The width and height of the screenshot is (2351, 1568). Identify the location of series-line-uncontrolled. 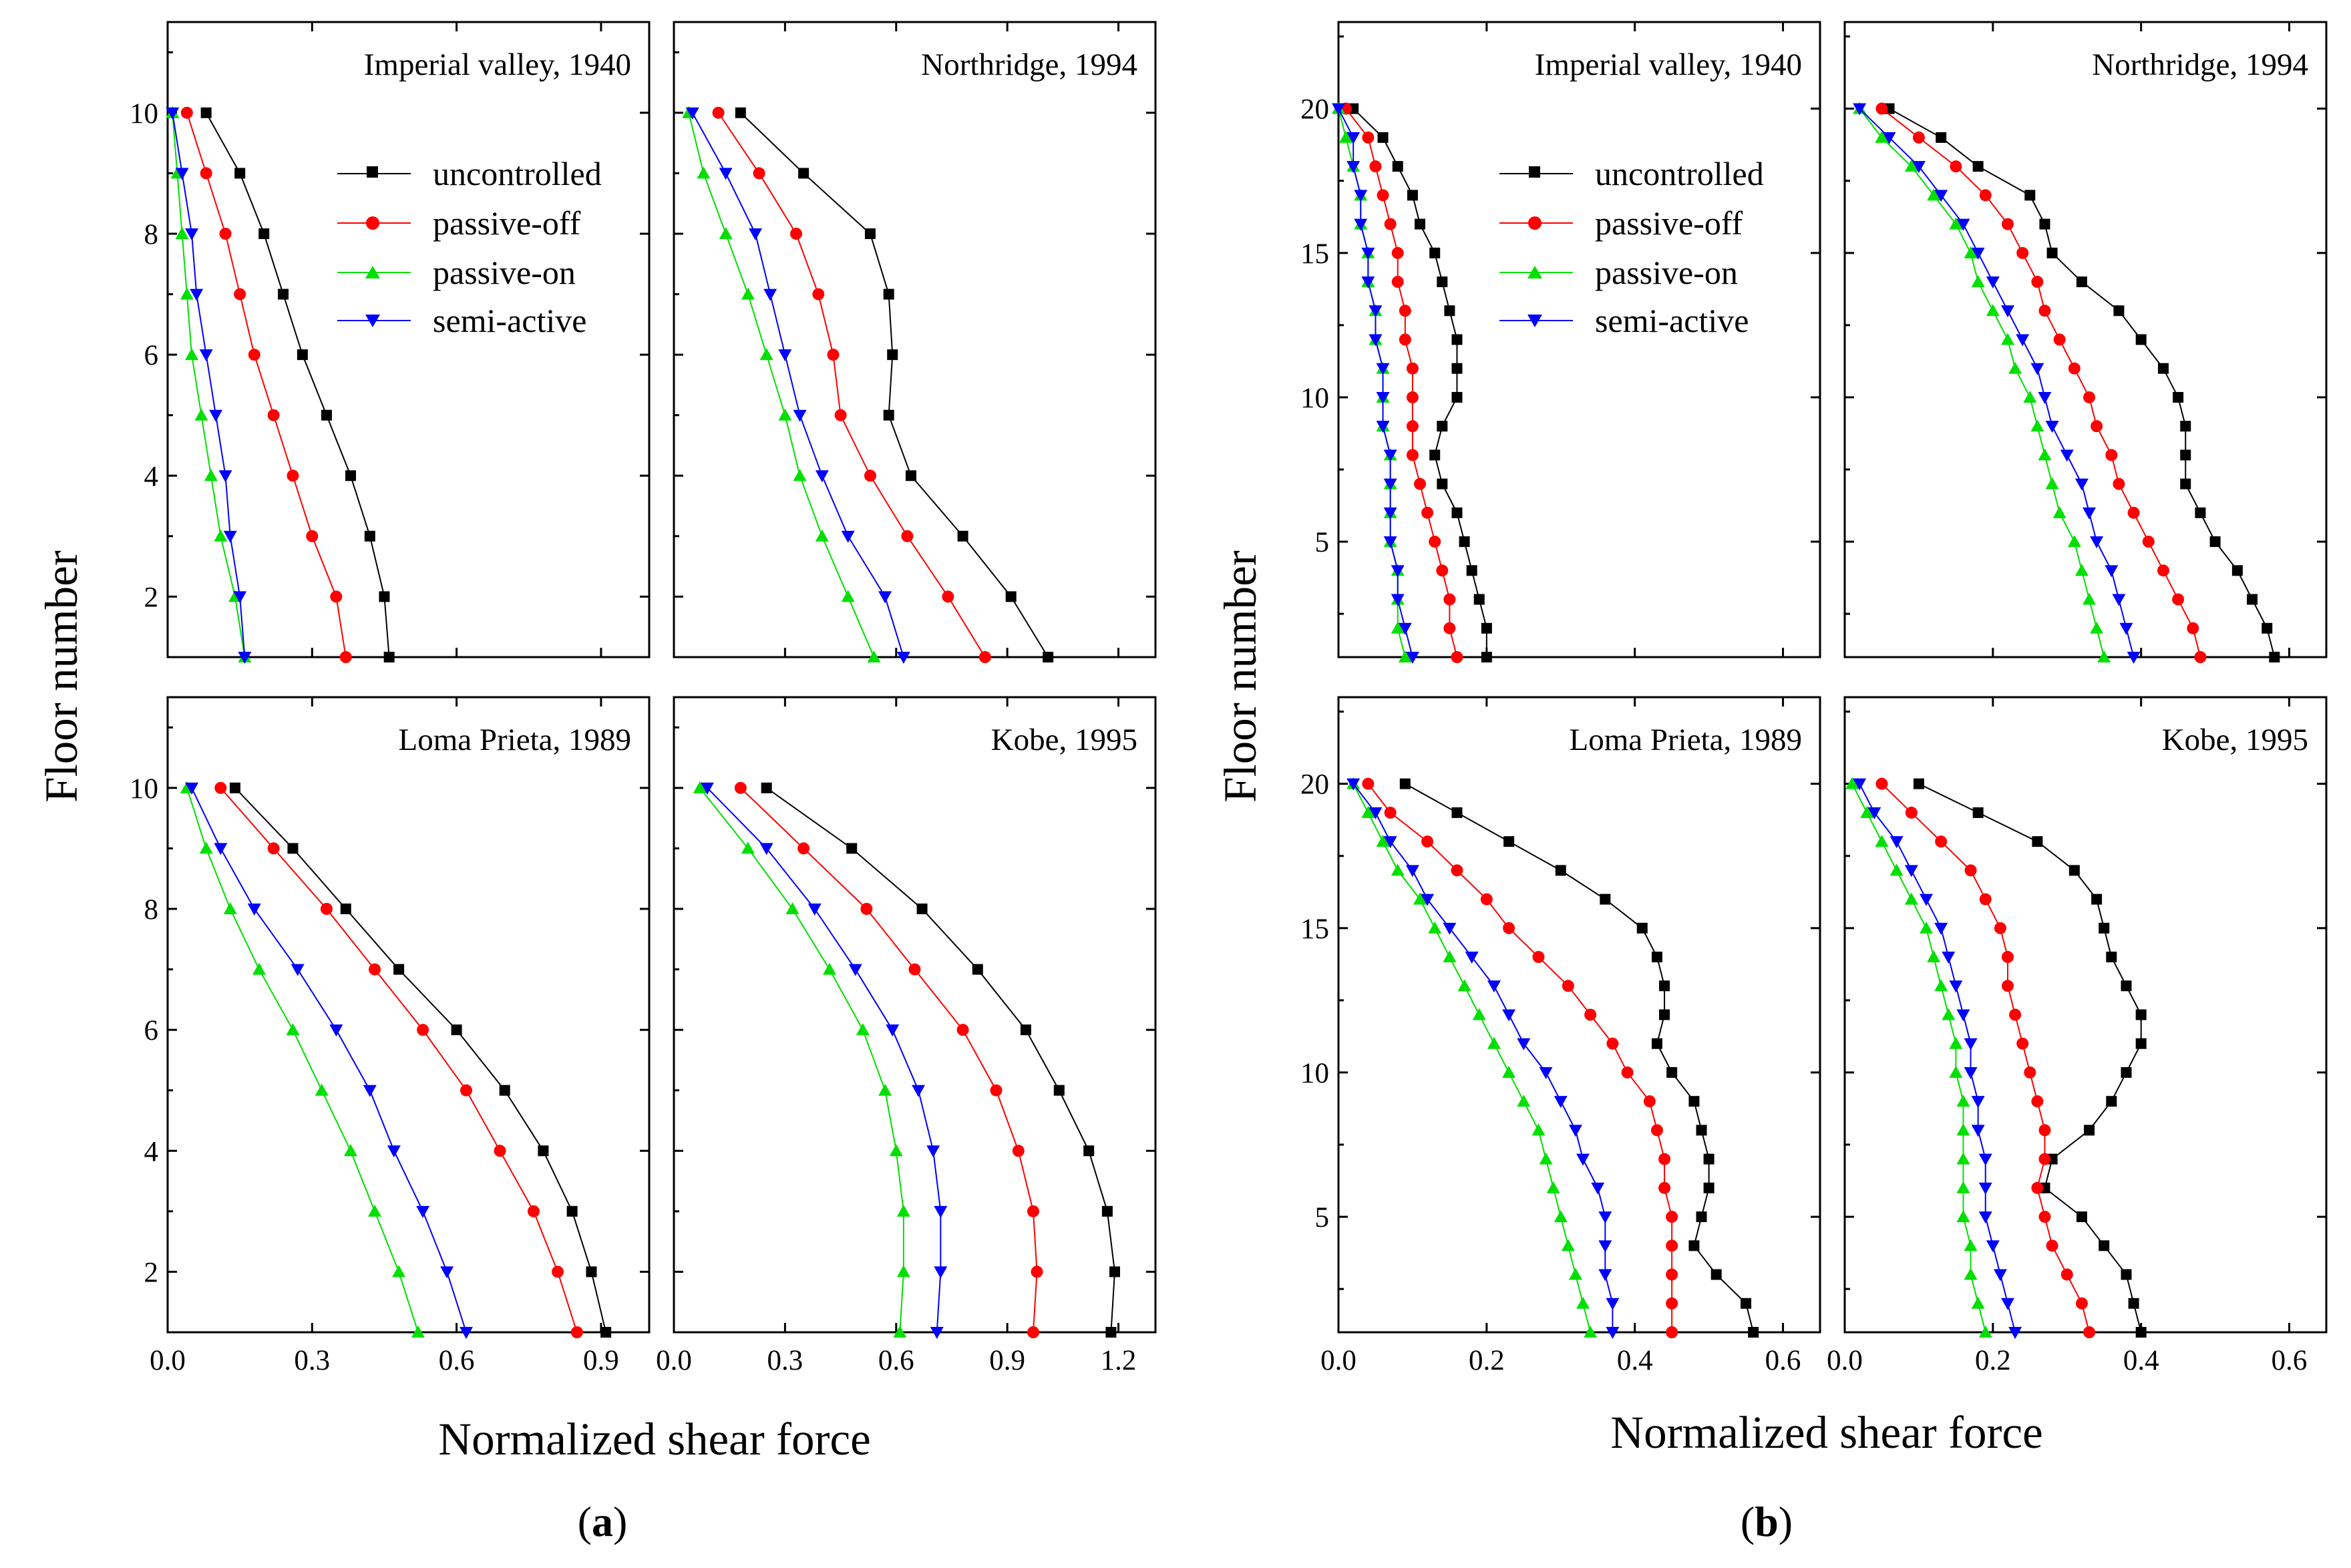
(420, 1060).